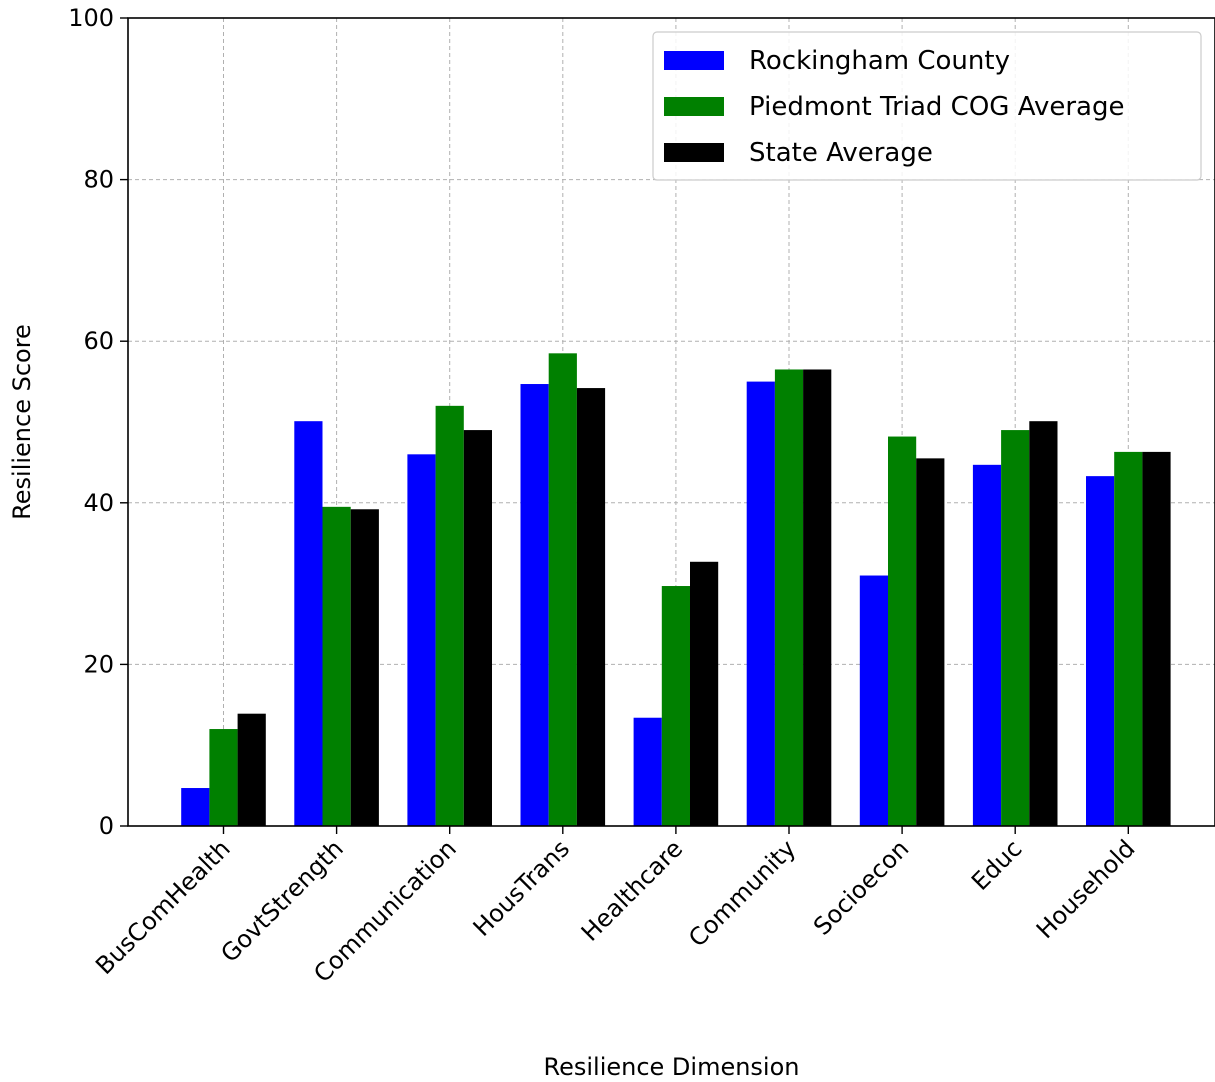 The image size is (1215, 1082). Describe the element at coordinates (742, 893) in the screenshot. I see `x-tick-label: Community` at that location.